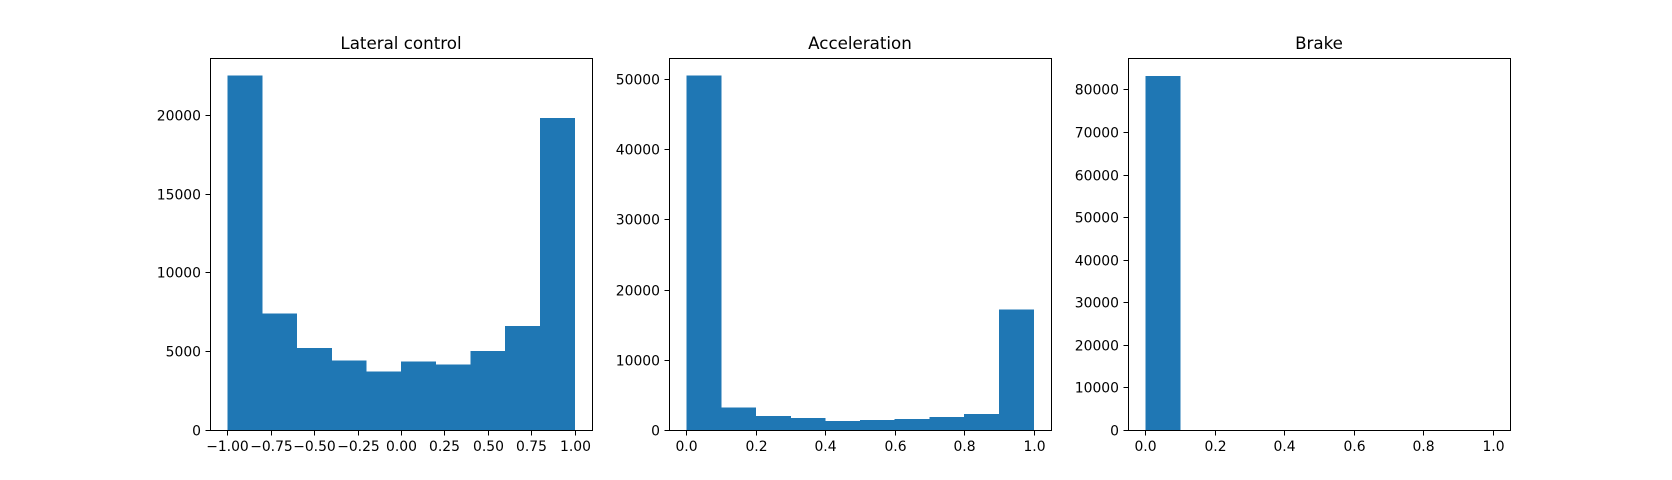  What do you see at coordinates (358, 447) in the screenshot?
I see `x-tick-label: −0.25` at bounding box center [358, 447].